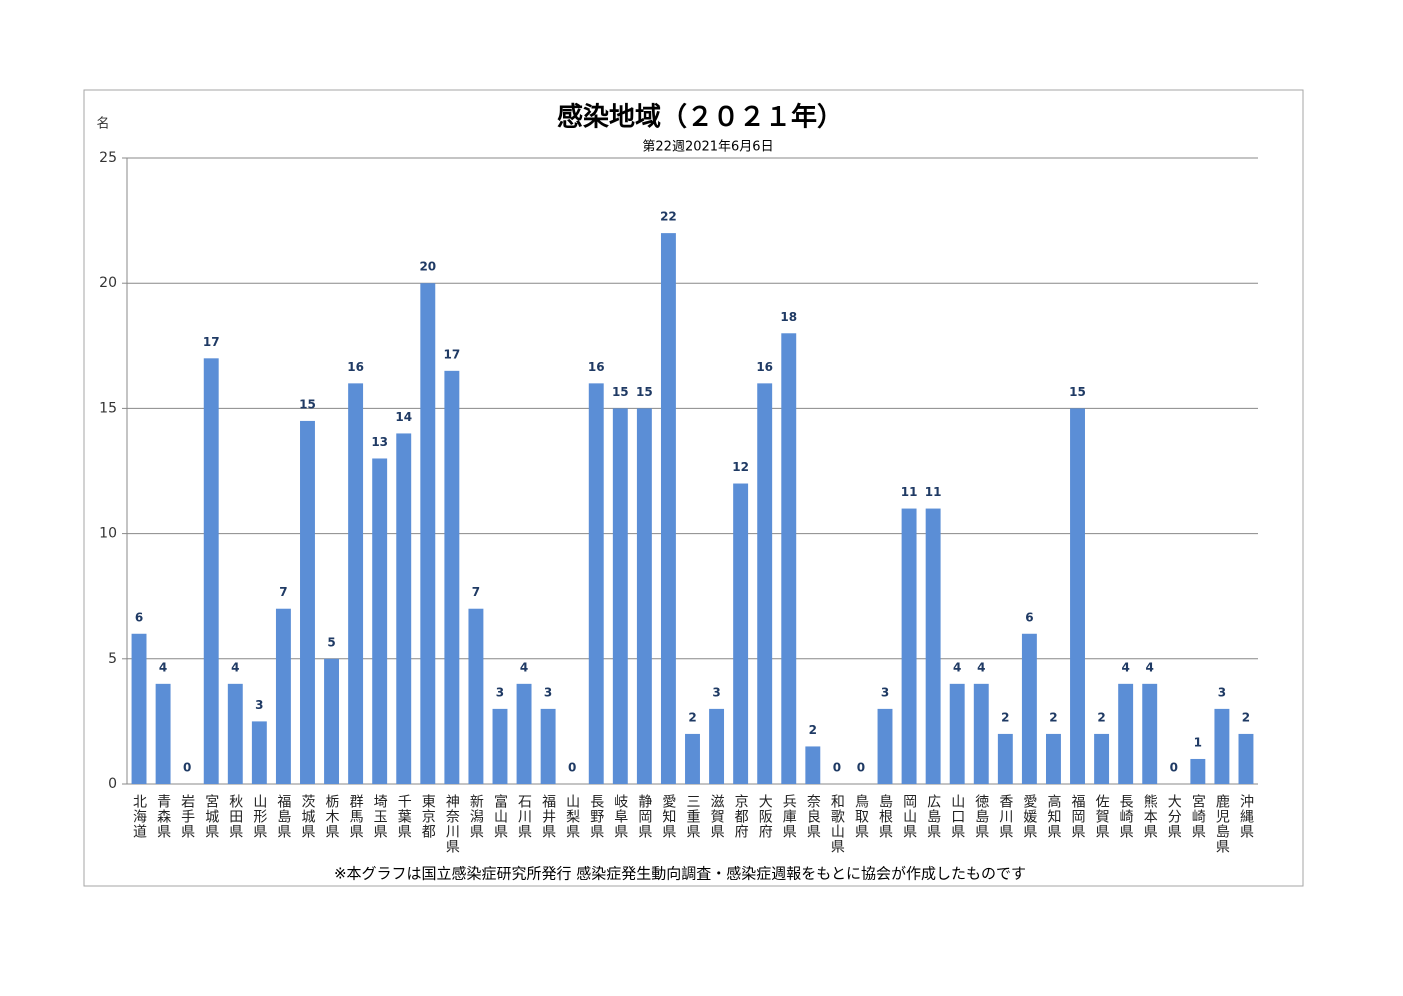  Describe the element at coordinates (108, 158) in the screenshot. I see `y-tick-label: 25` at that location.